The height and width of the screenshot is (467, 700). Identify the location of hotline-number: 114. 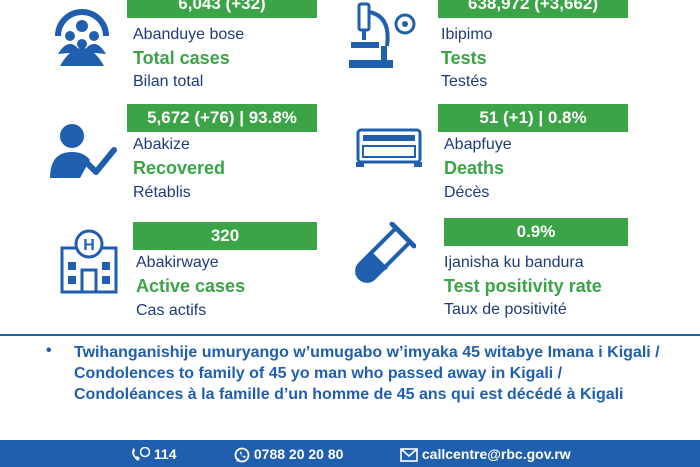
(165, 454).